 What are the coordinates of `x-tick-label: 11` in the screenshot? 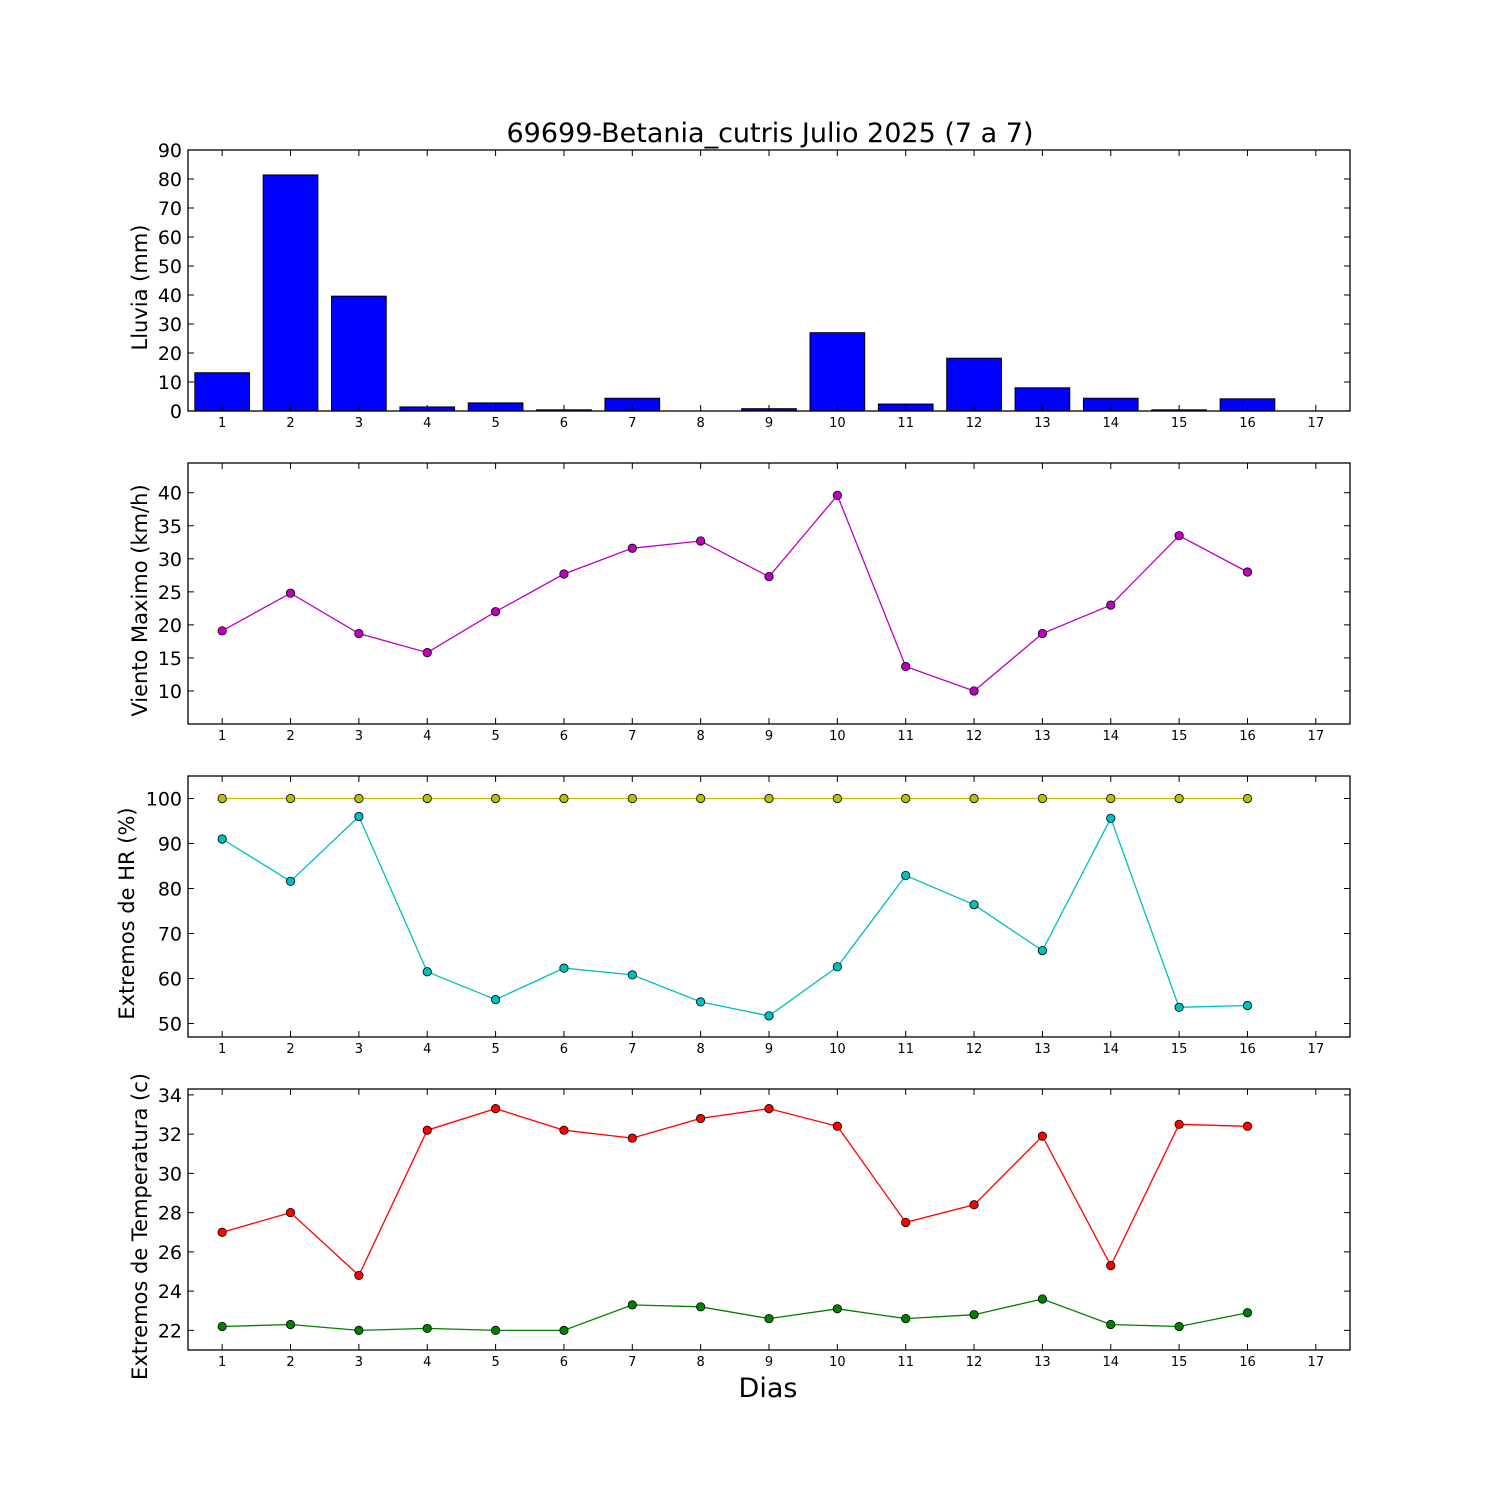 It's located at (905, 1362).